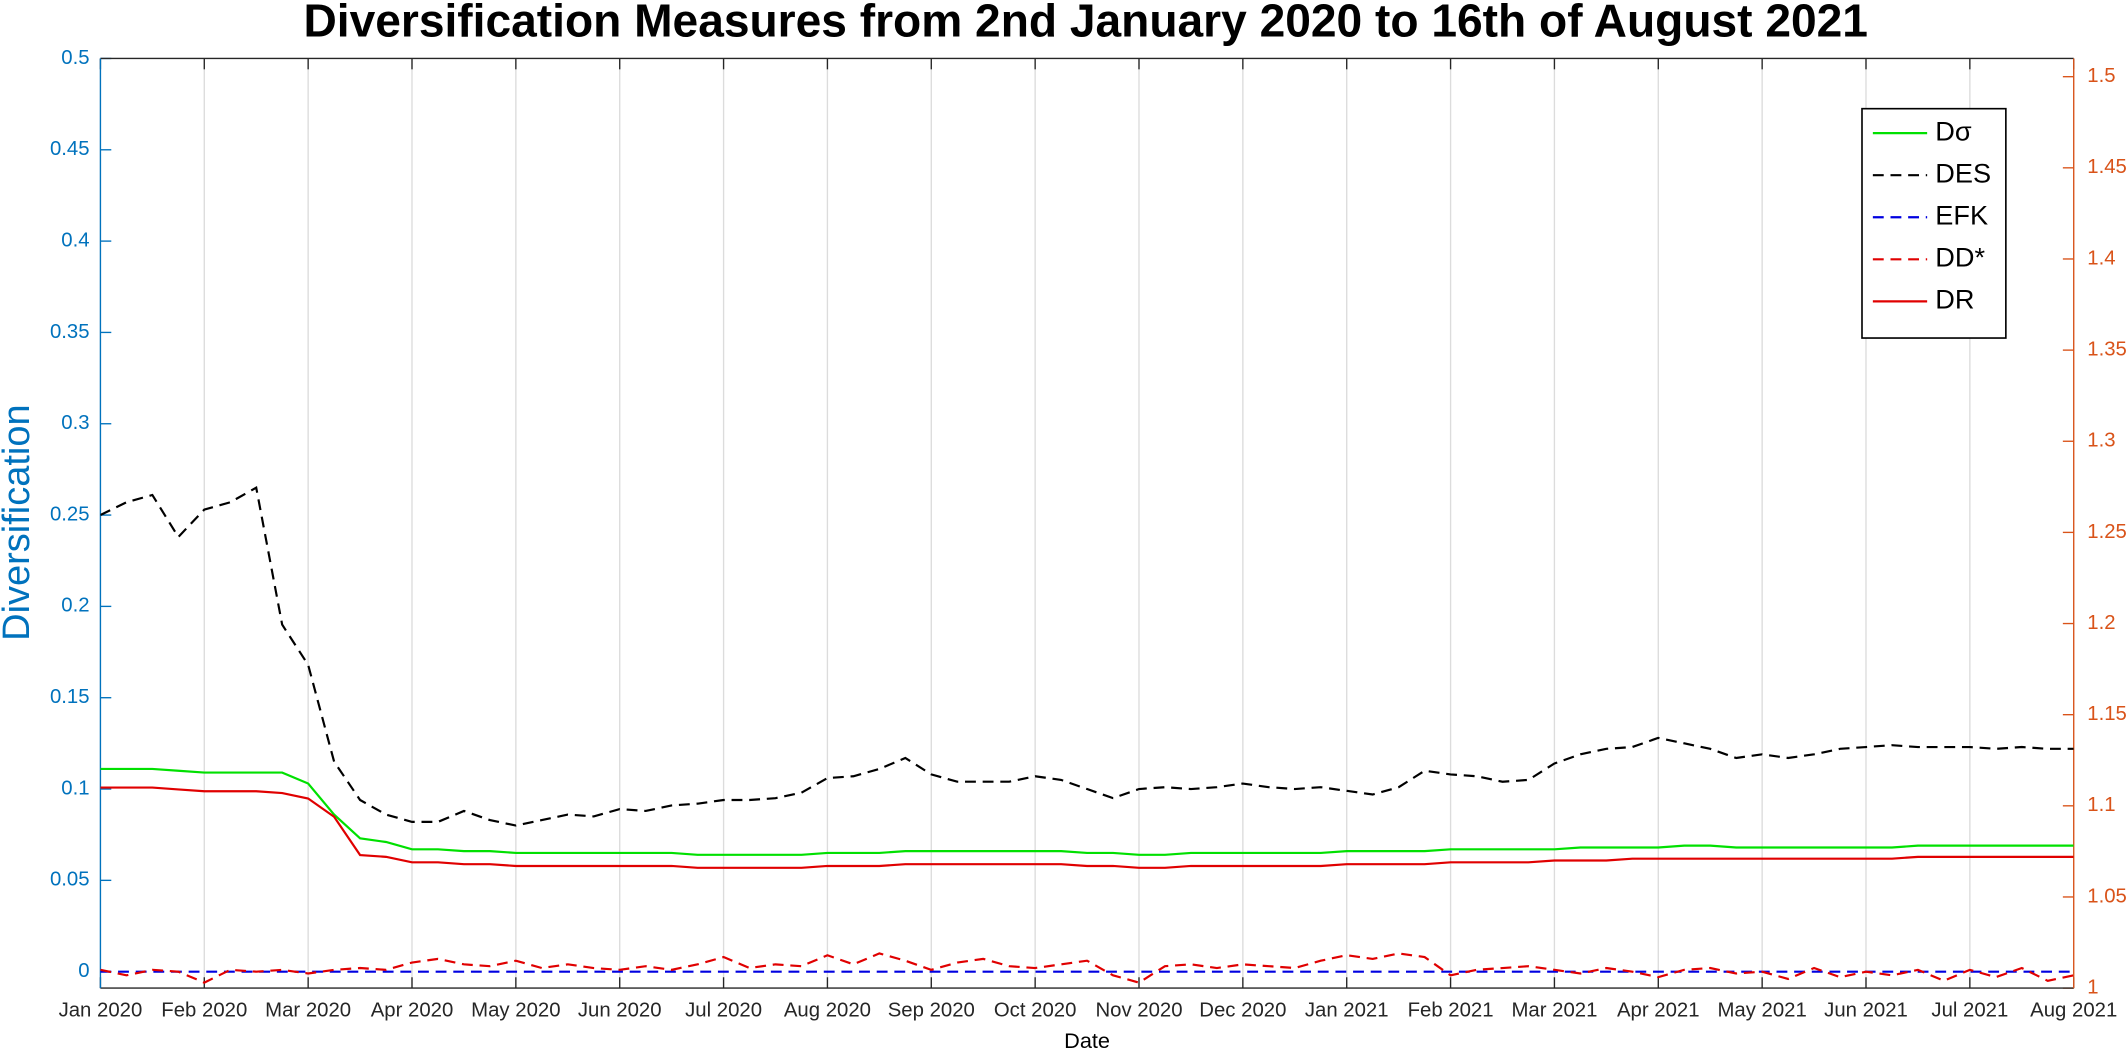 The width and height of the screenshot is (2128, 1052). I want to click on y2-tick-label: 1.15, so click(2107, 714).